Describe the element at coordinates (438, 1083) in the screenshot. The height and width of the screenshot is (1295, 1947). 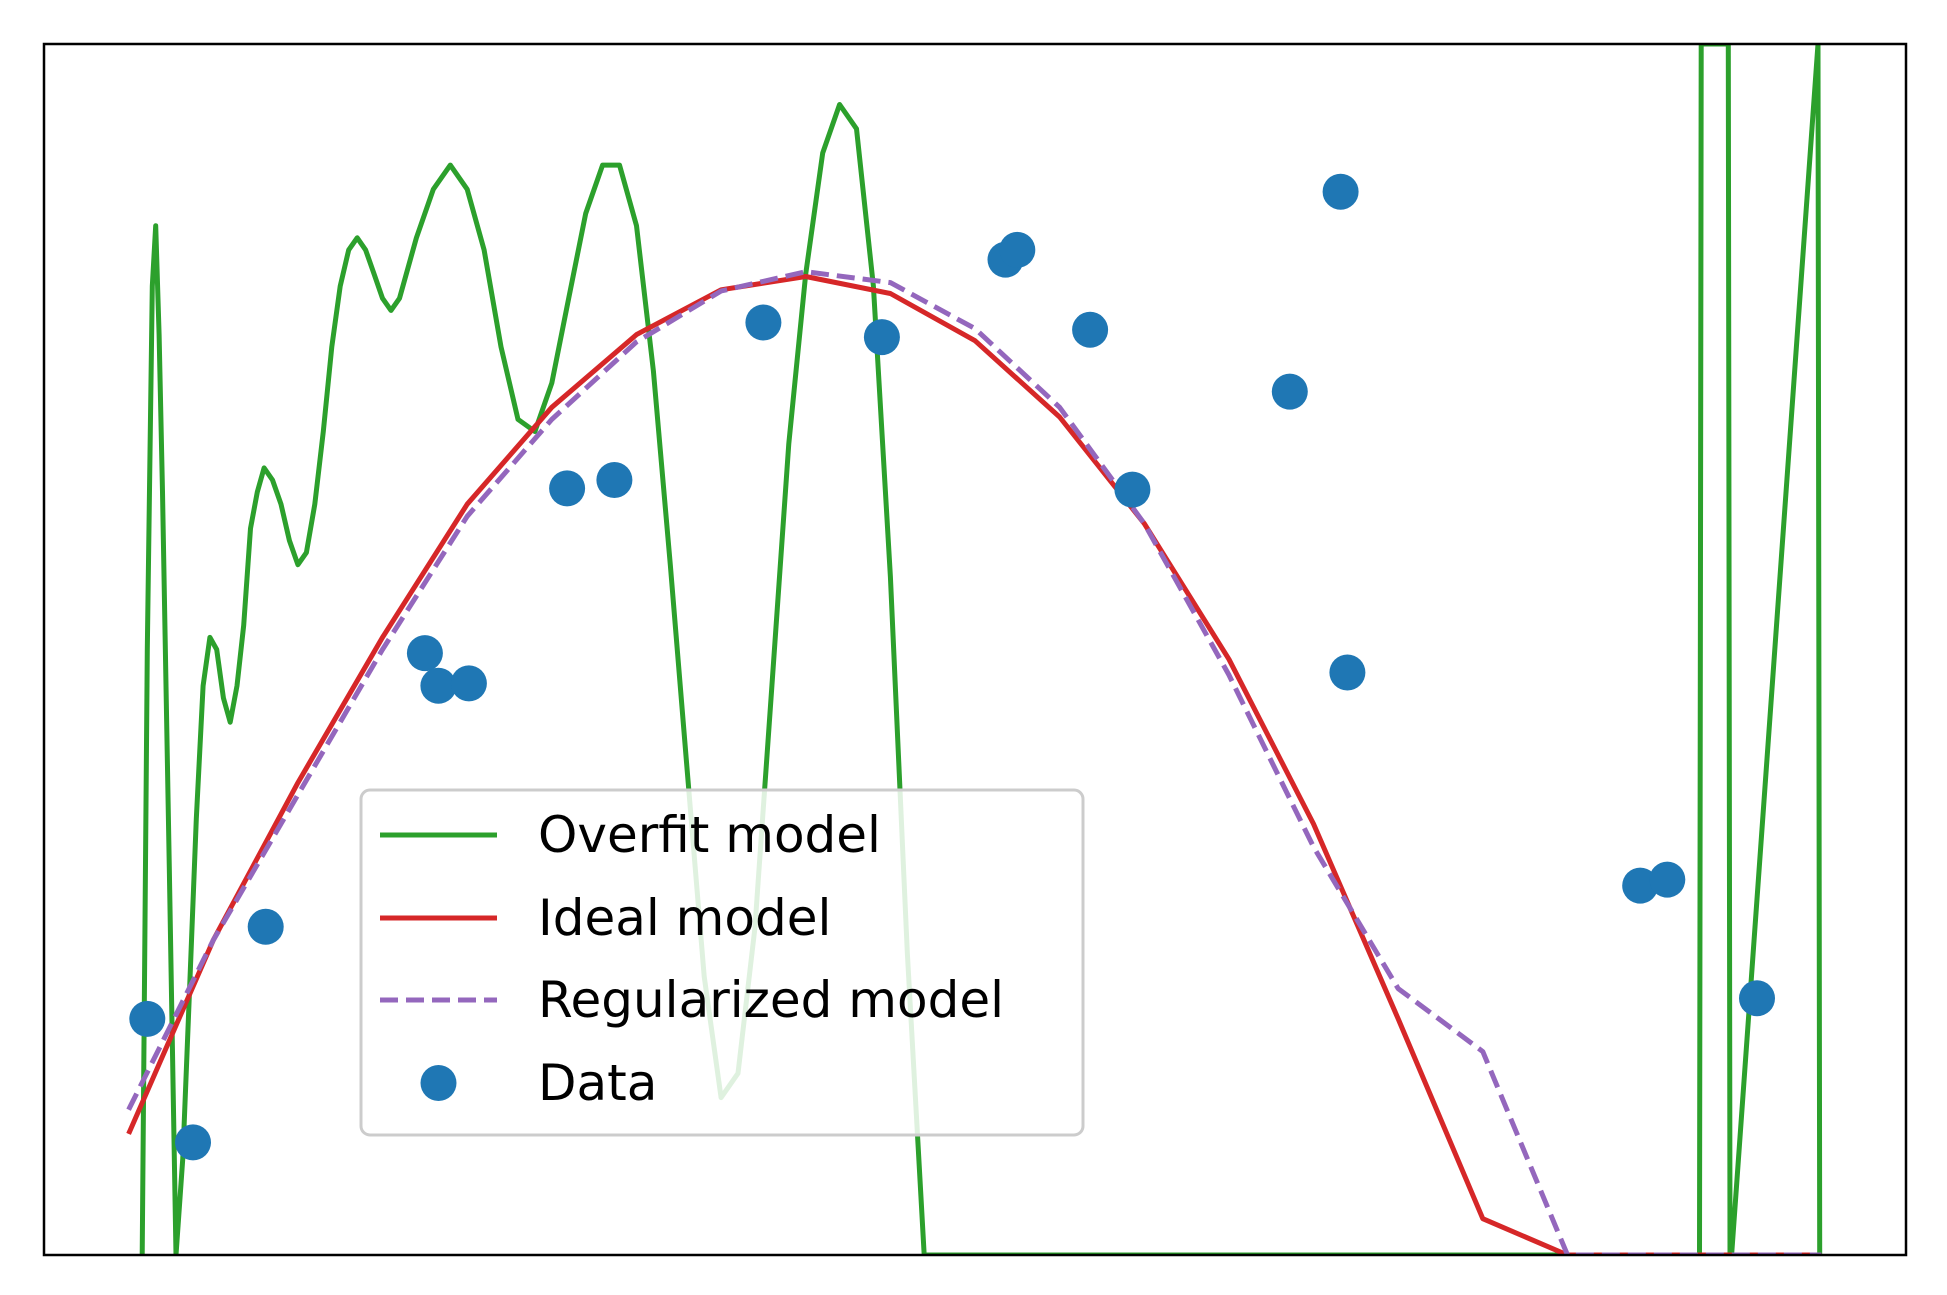
I see `legend-marker` at that location.